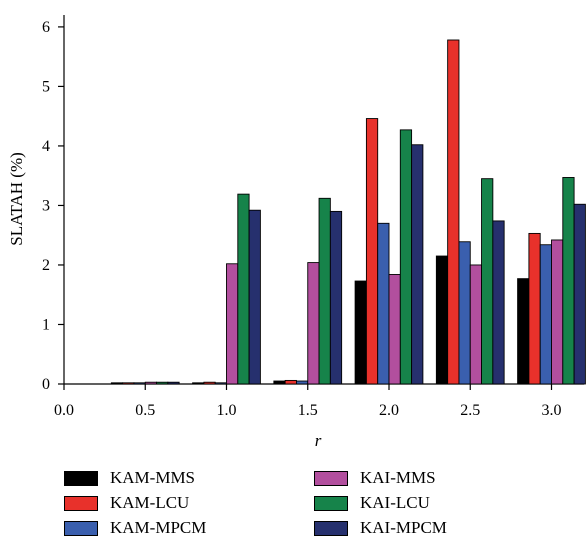 The height and width of the screenshot is (550, 586). I want to click on legend-item: KAM-MMS, so click(129, 478).